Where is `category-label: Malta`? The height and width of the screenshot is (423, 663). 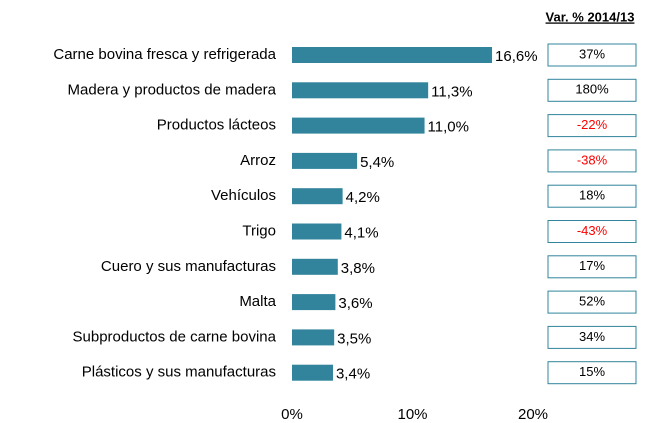
category-label: Malta is located at coordinates (257, 301).